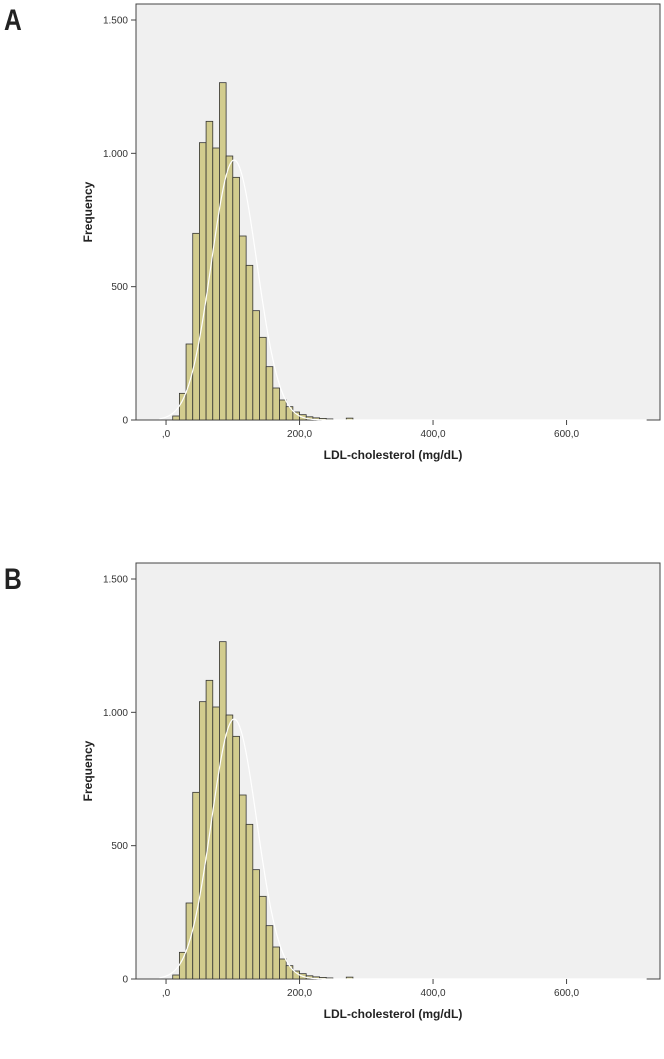  What do you see at coordinates (13, 579) in the screenshot?
I see `panel-label-b: B` at bounding box center [13, 579].